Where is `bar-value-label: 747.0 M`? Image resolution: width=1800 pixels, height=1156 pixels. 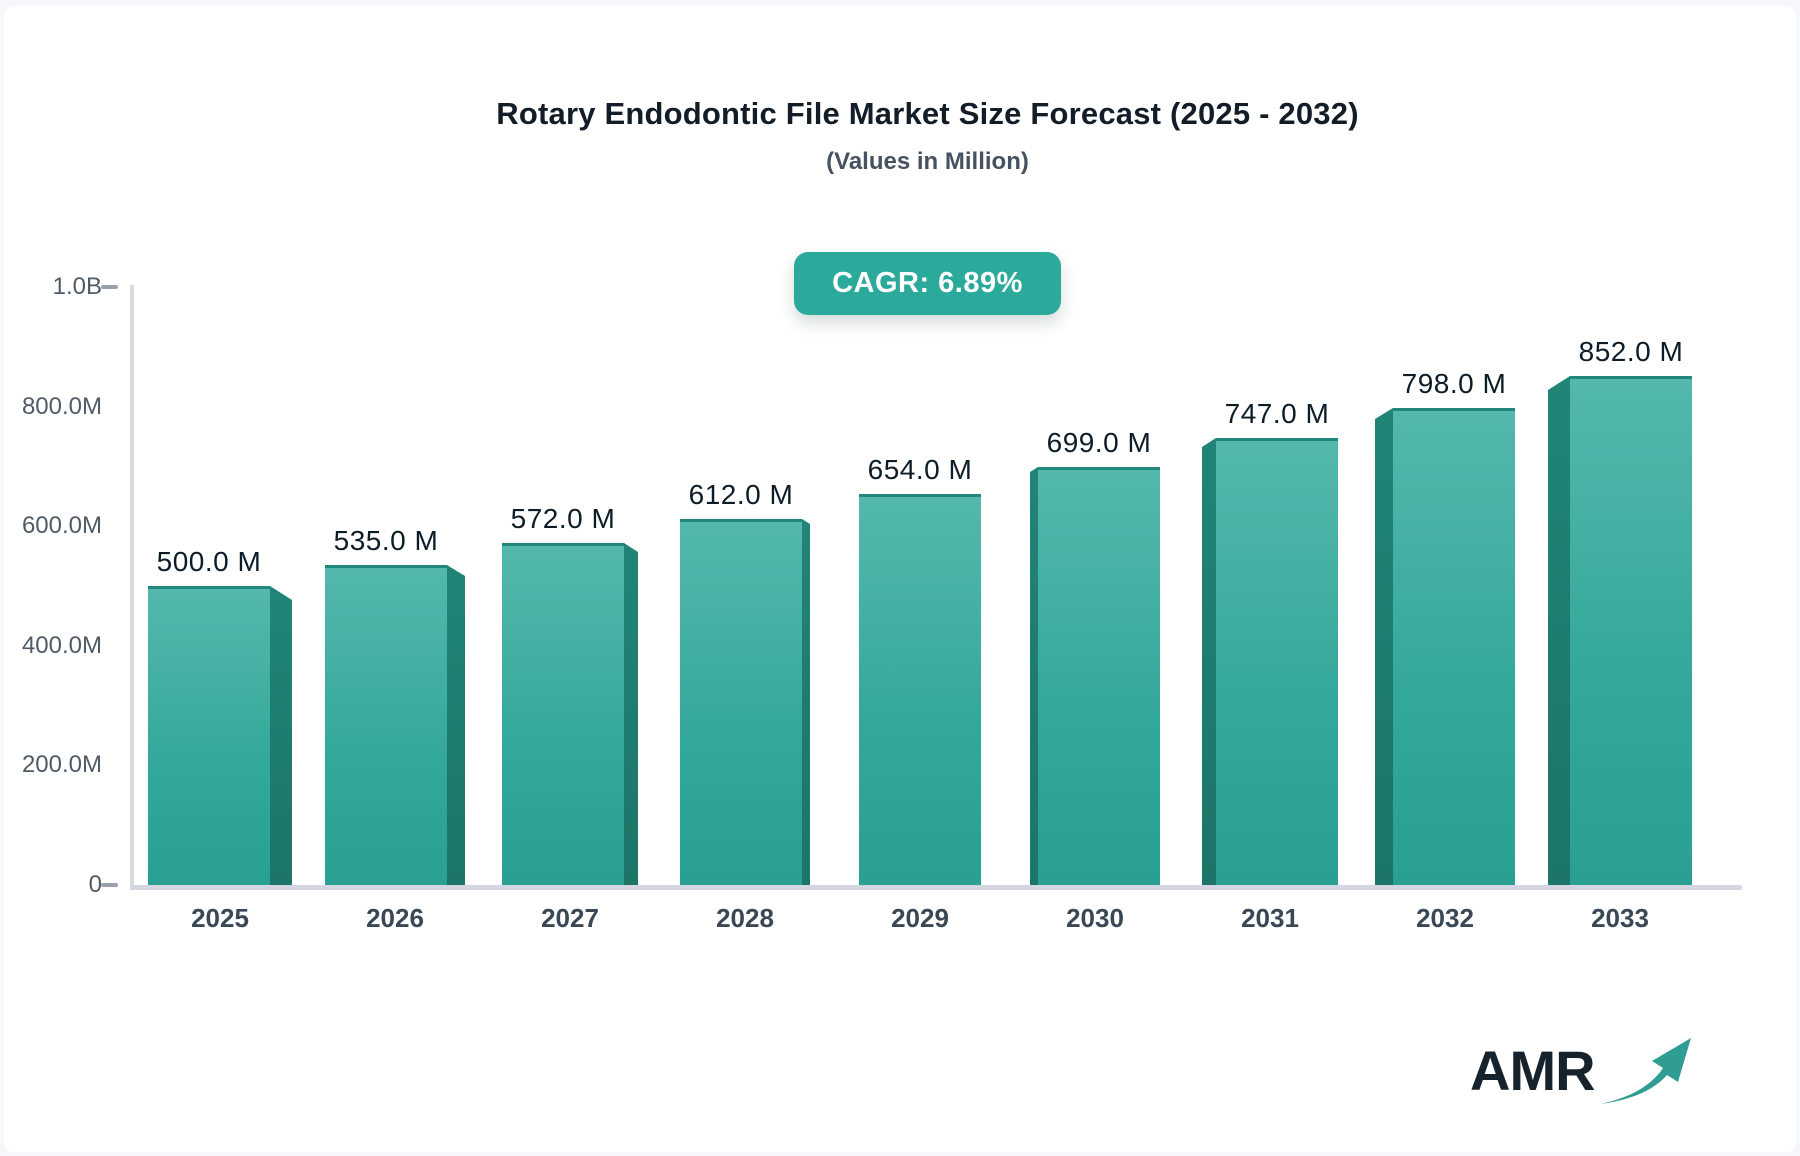 bar-value-label: 747.0 M is located at coordinates (1277, 413).